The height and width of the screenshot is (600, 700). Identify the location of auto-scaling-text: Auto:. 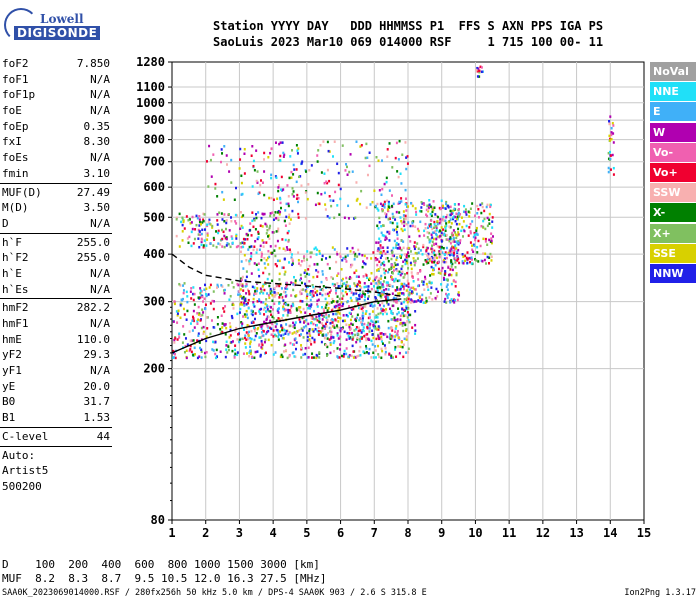
(19, 455).